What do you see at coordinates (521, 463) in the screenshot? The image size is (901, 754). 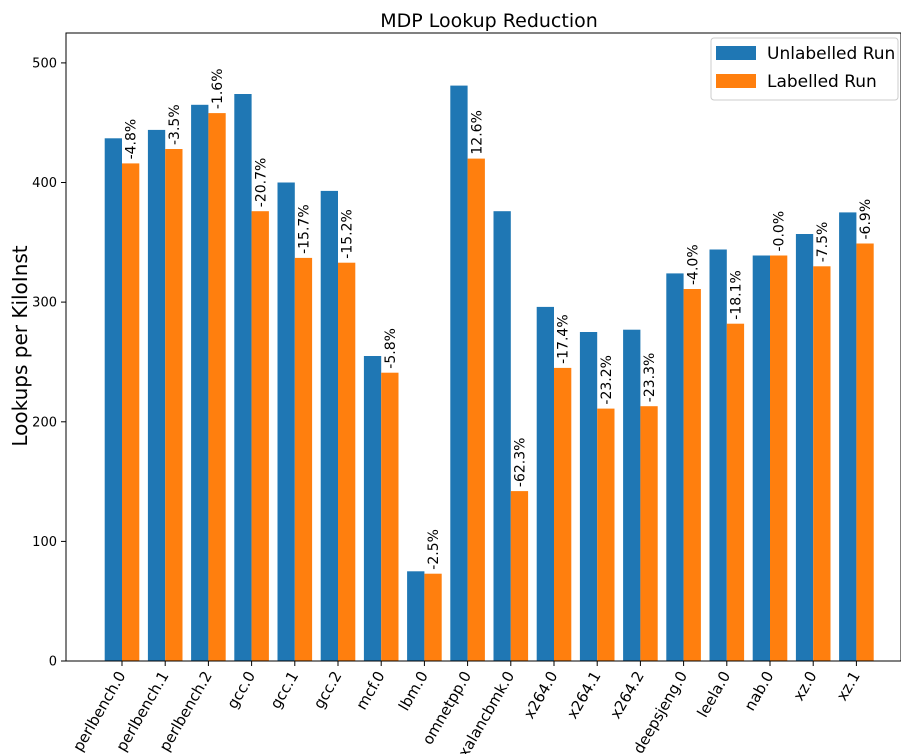 I see `bar-annotation: -62.3%` at bounding box center [521, 463].